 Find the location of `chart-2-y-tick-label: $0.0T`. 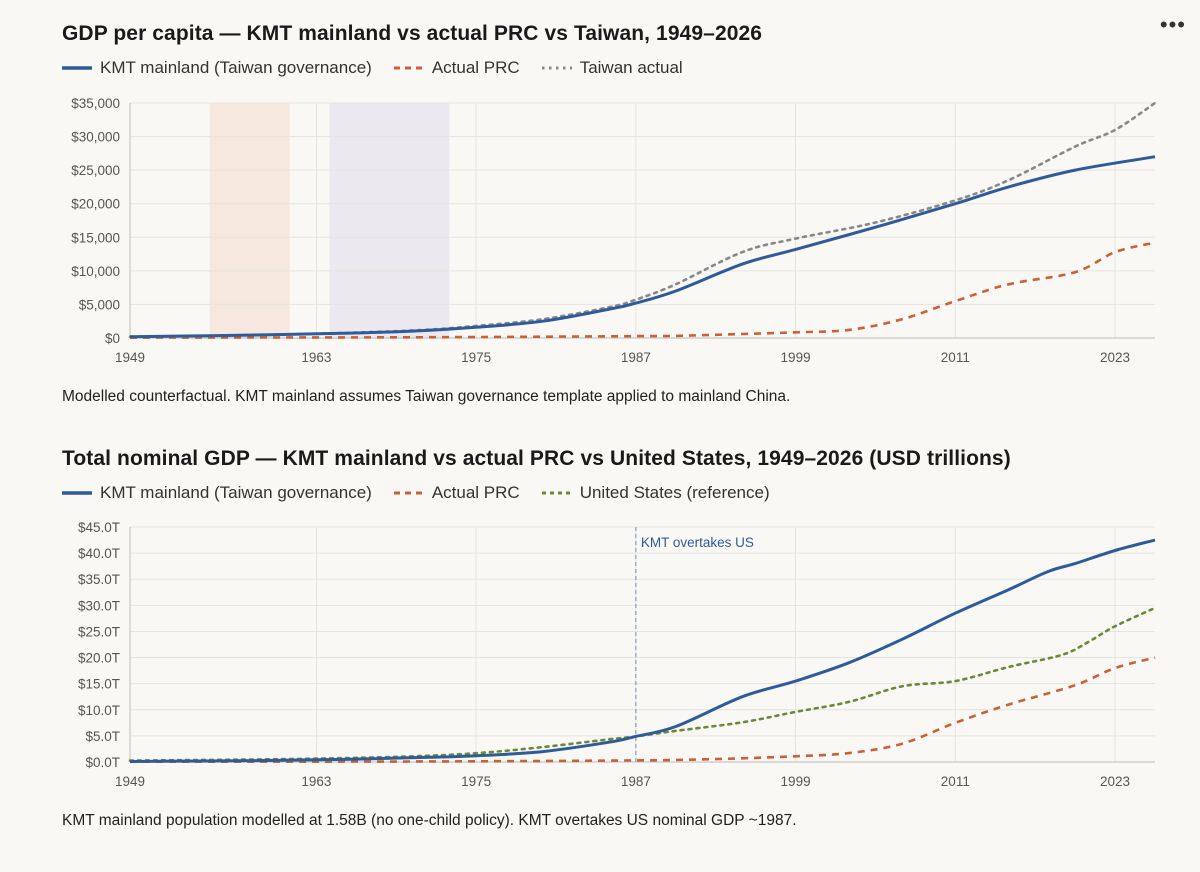

chart-2-y-tick-label: $0.0T is located at coordinates (102, 762).